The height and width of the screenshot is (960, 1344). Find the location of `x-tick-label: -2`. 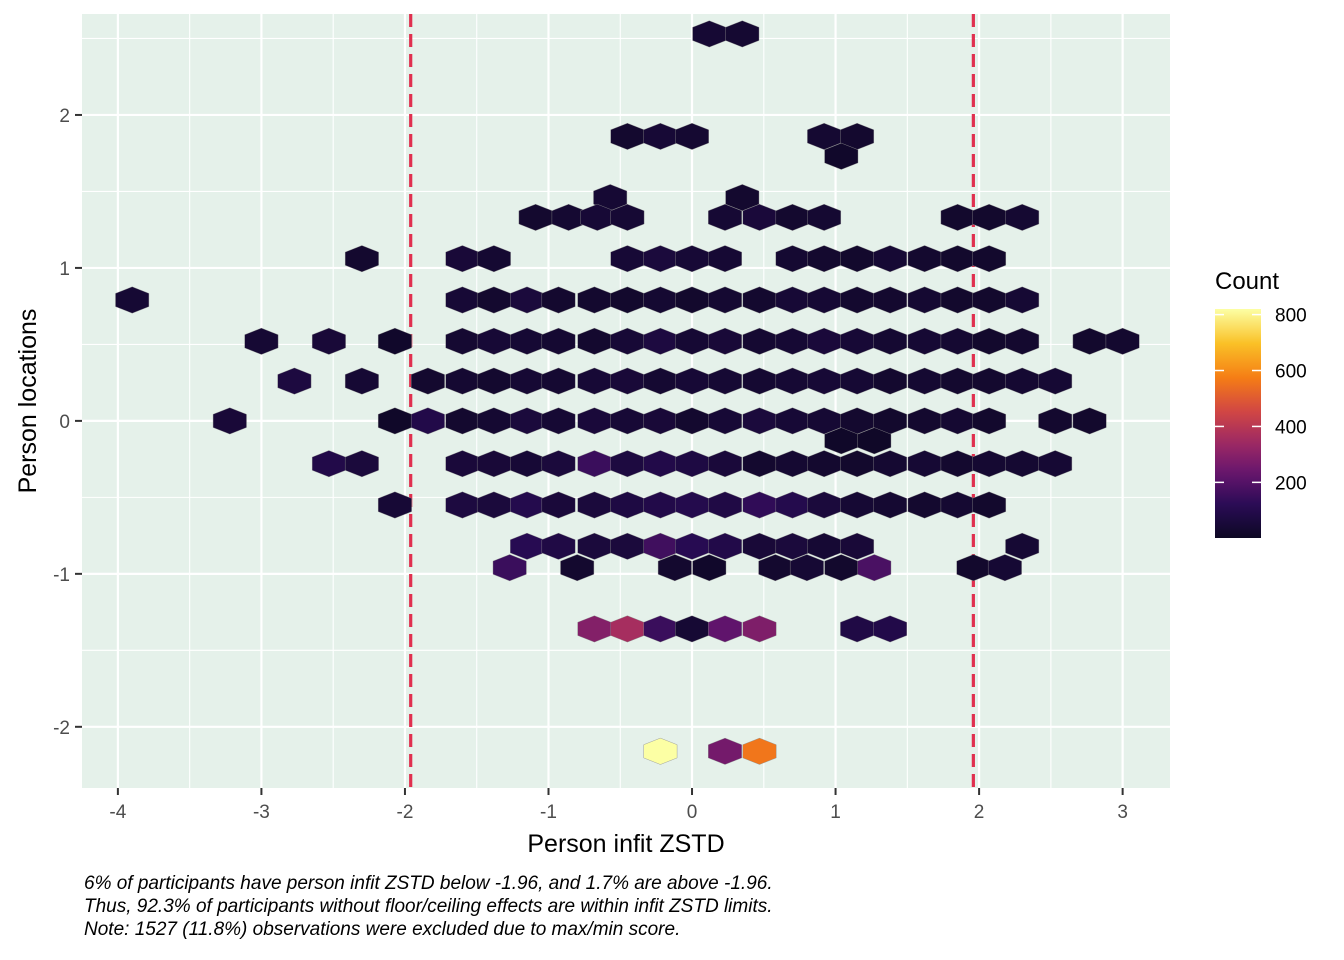

x-tick-label: -2 is located at coordinates (405, 812).